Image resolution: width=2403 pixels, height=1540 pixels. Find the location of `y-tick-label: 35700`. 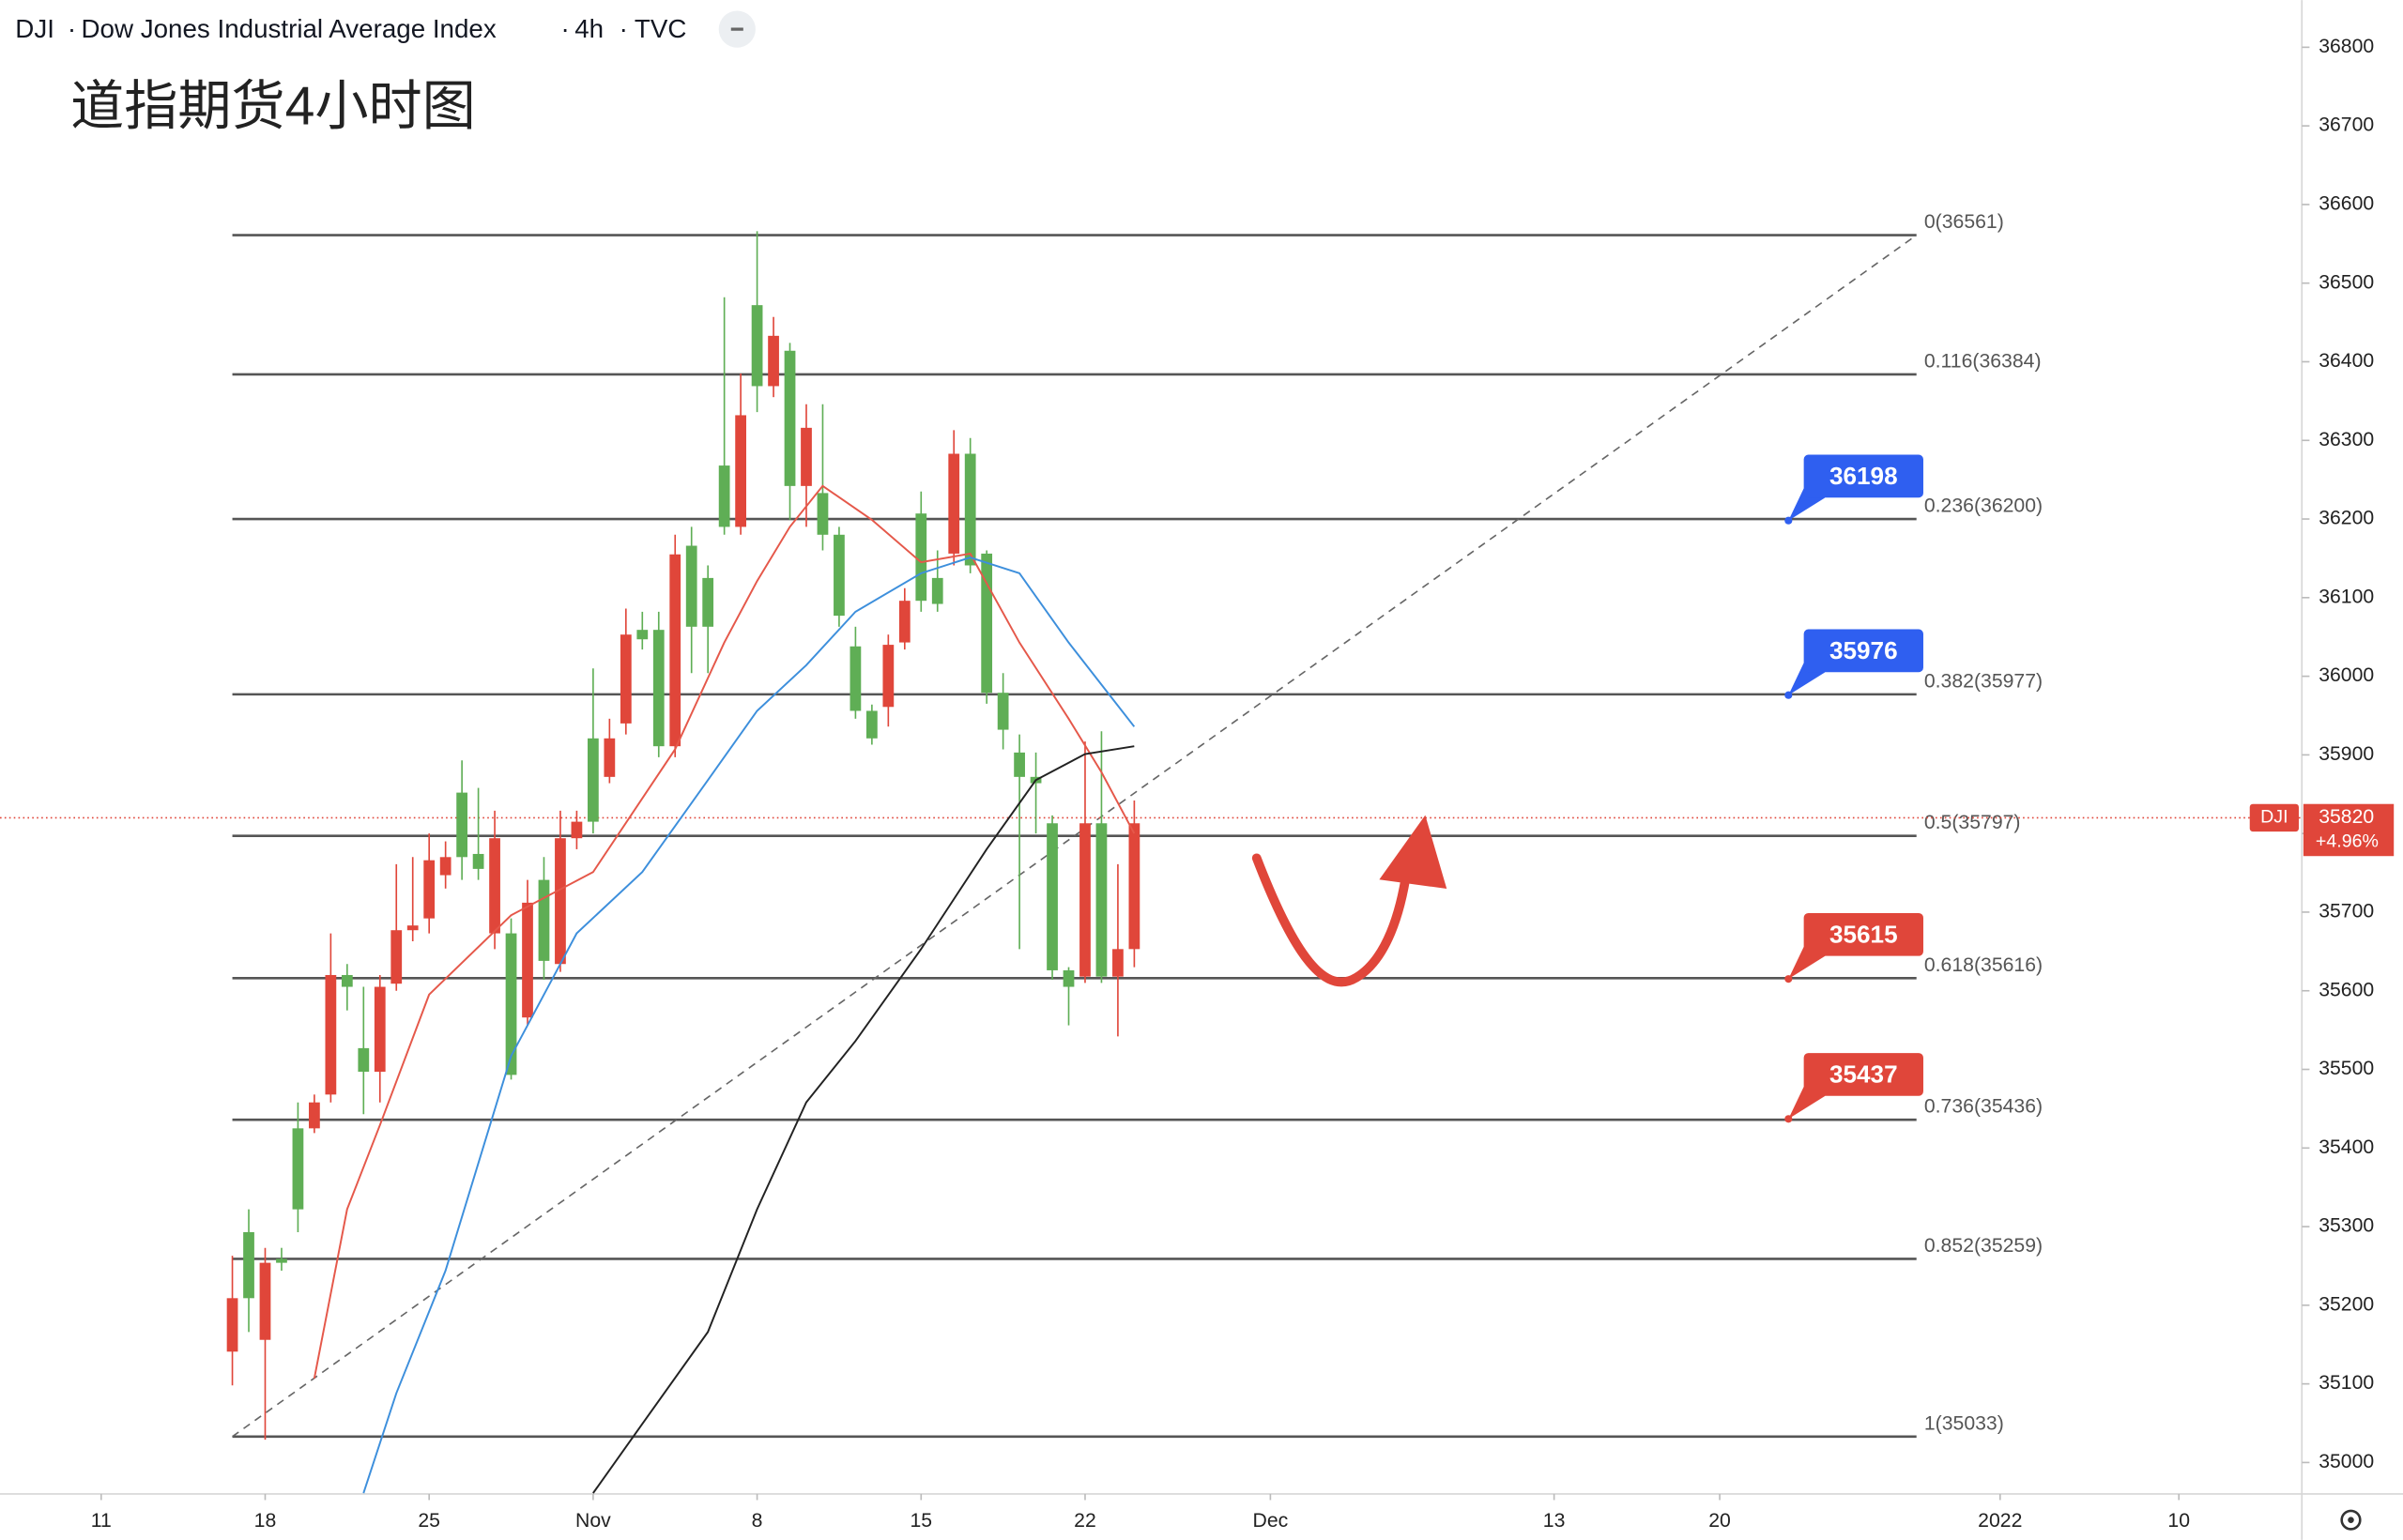

y-tick-label: 35700 is located at coordinates (2346, 911).